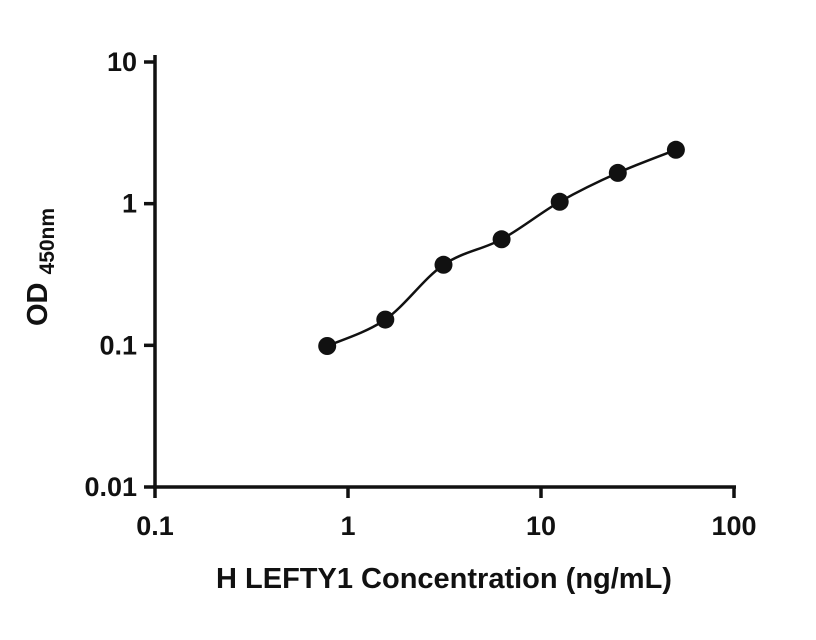 The image size is (816, 640). Describe the element at coordinates (122, 62) in the screenshot. I see `y-tick-label: 10` at that location.